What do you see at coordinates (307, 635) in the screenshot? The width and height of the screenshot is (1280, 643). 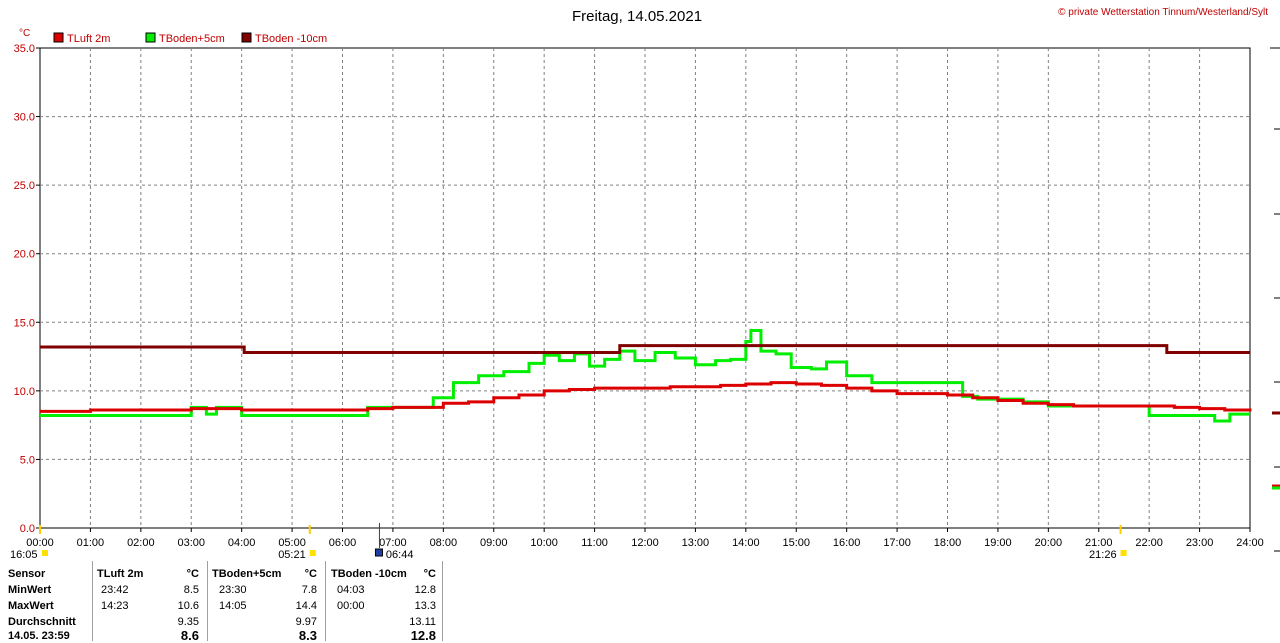 I see `stats-current-value: 8.3` at bounding box center [307, 635].